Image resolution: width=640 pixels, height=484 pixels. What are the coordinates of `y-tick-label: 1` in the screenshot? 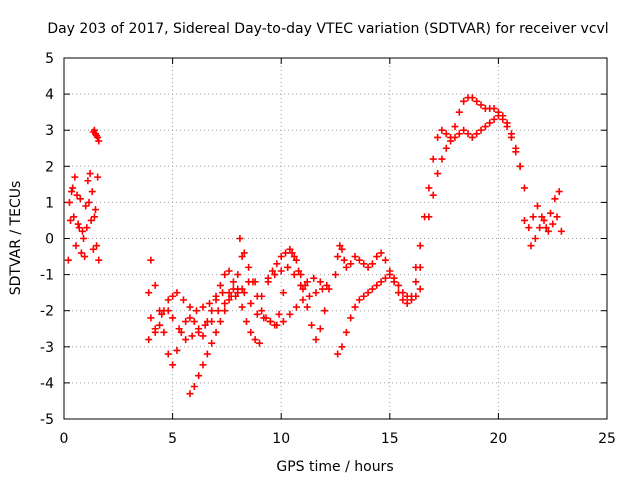 It's located at (49, 203).